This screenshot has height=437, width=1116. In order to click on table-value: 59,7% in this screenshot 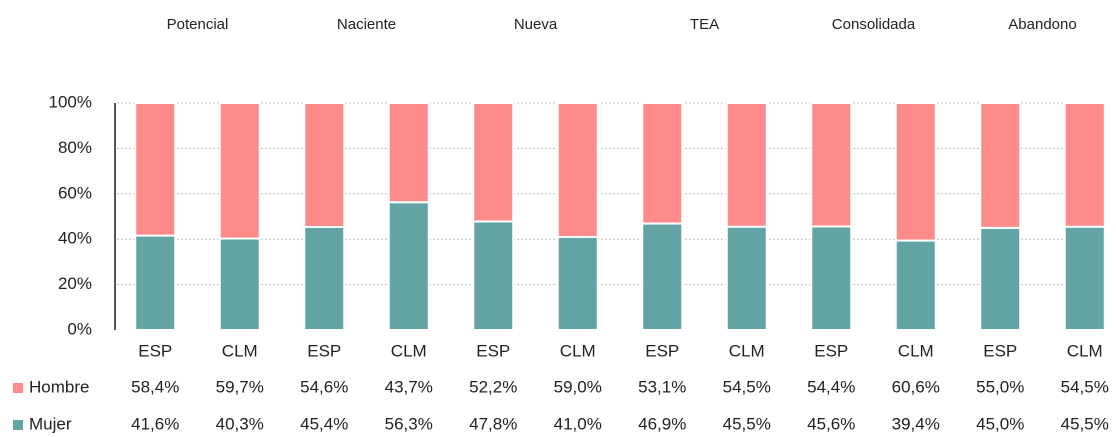, I will do `click(240, 386)`.